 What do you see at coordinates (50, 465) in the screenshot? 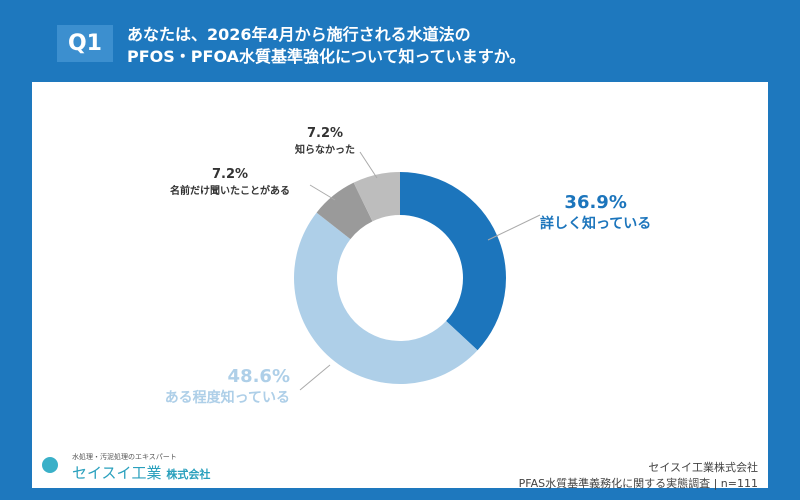
I see `logo-icon` at bounding box center [50, 465].